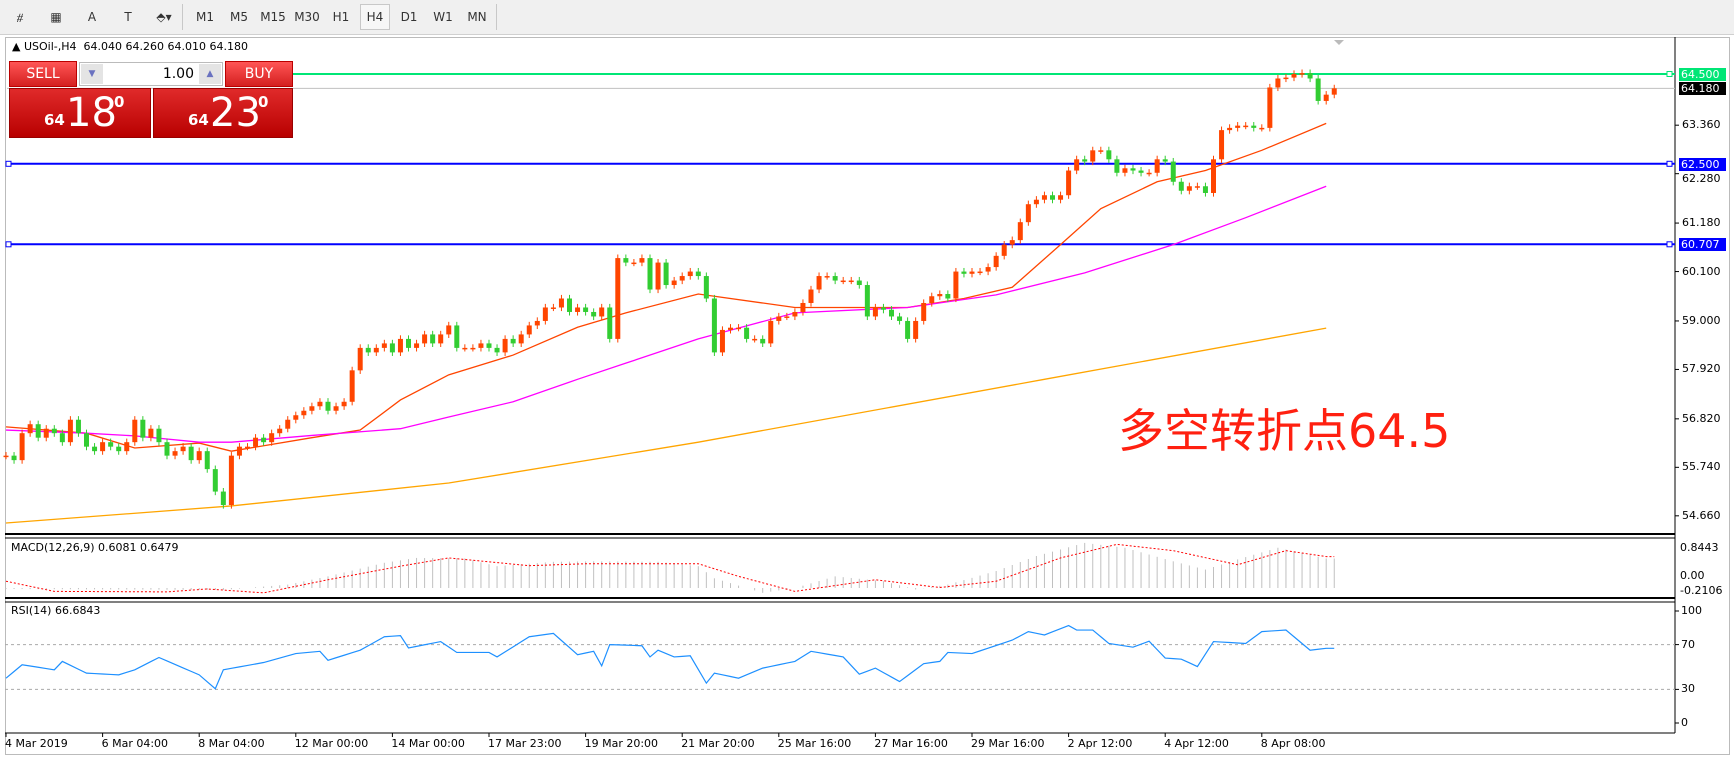 This screenshot has height=757, width=1734. Describe the element at coordinates (56, 17) in the screenshot. I see `fibonacci-fan-icon: ▦` at that location.